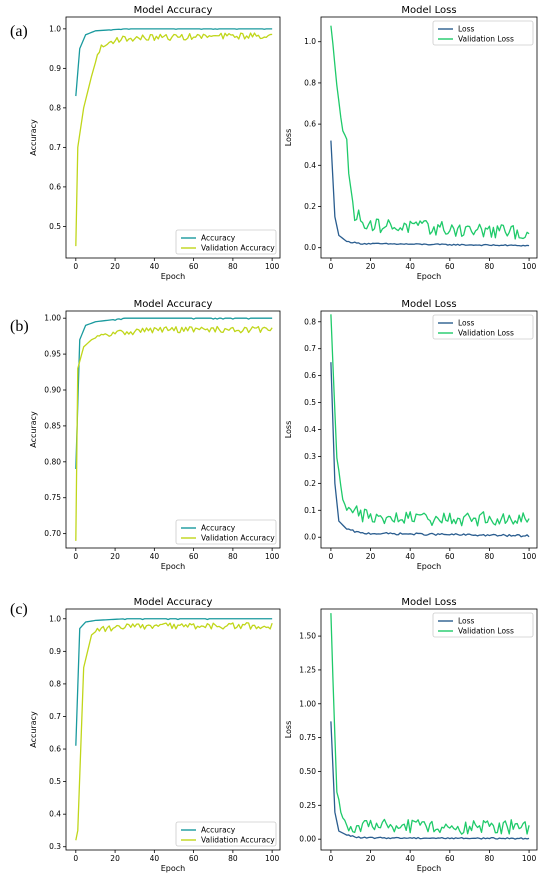 This screenshot has height=873, width=550. I want to click on y-tick-label: 0.90, so click(52, 390).